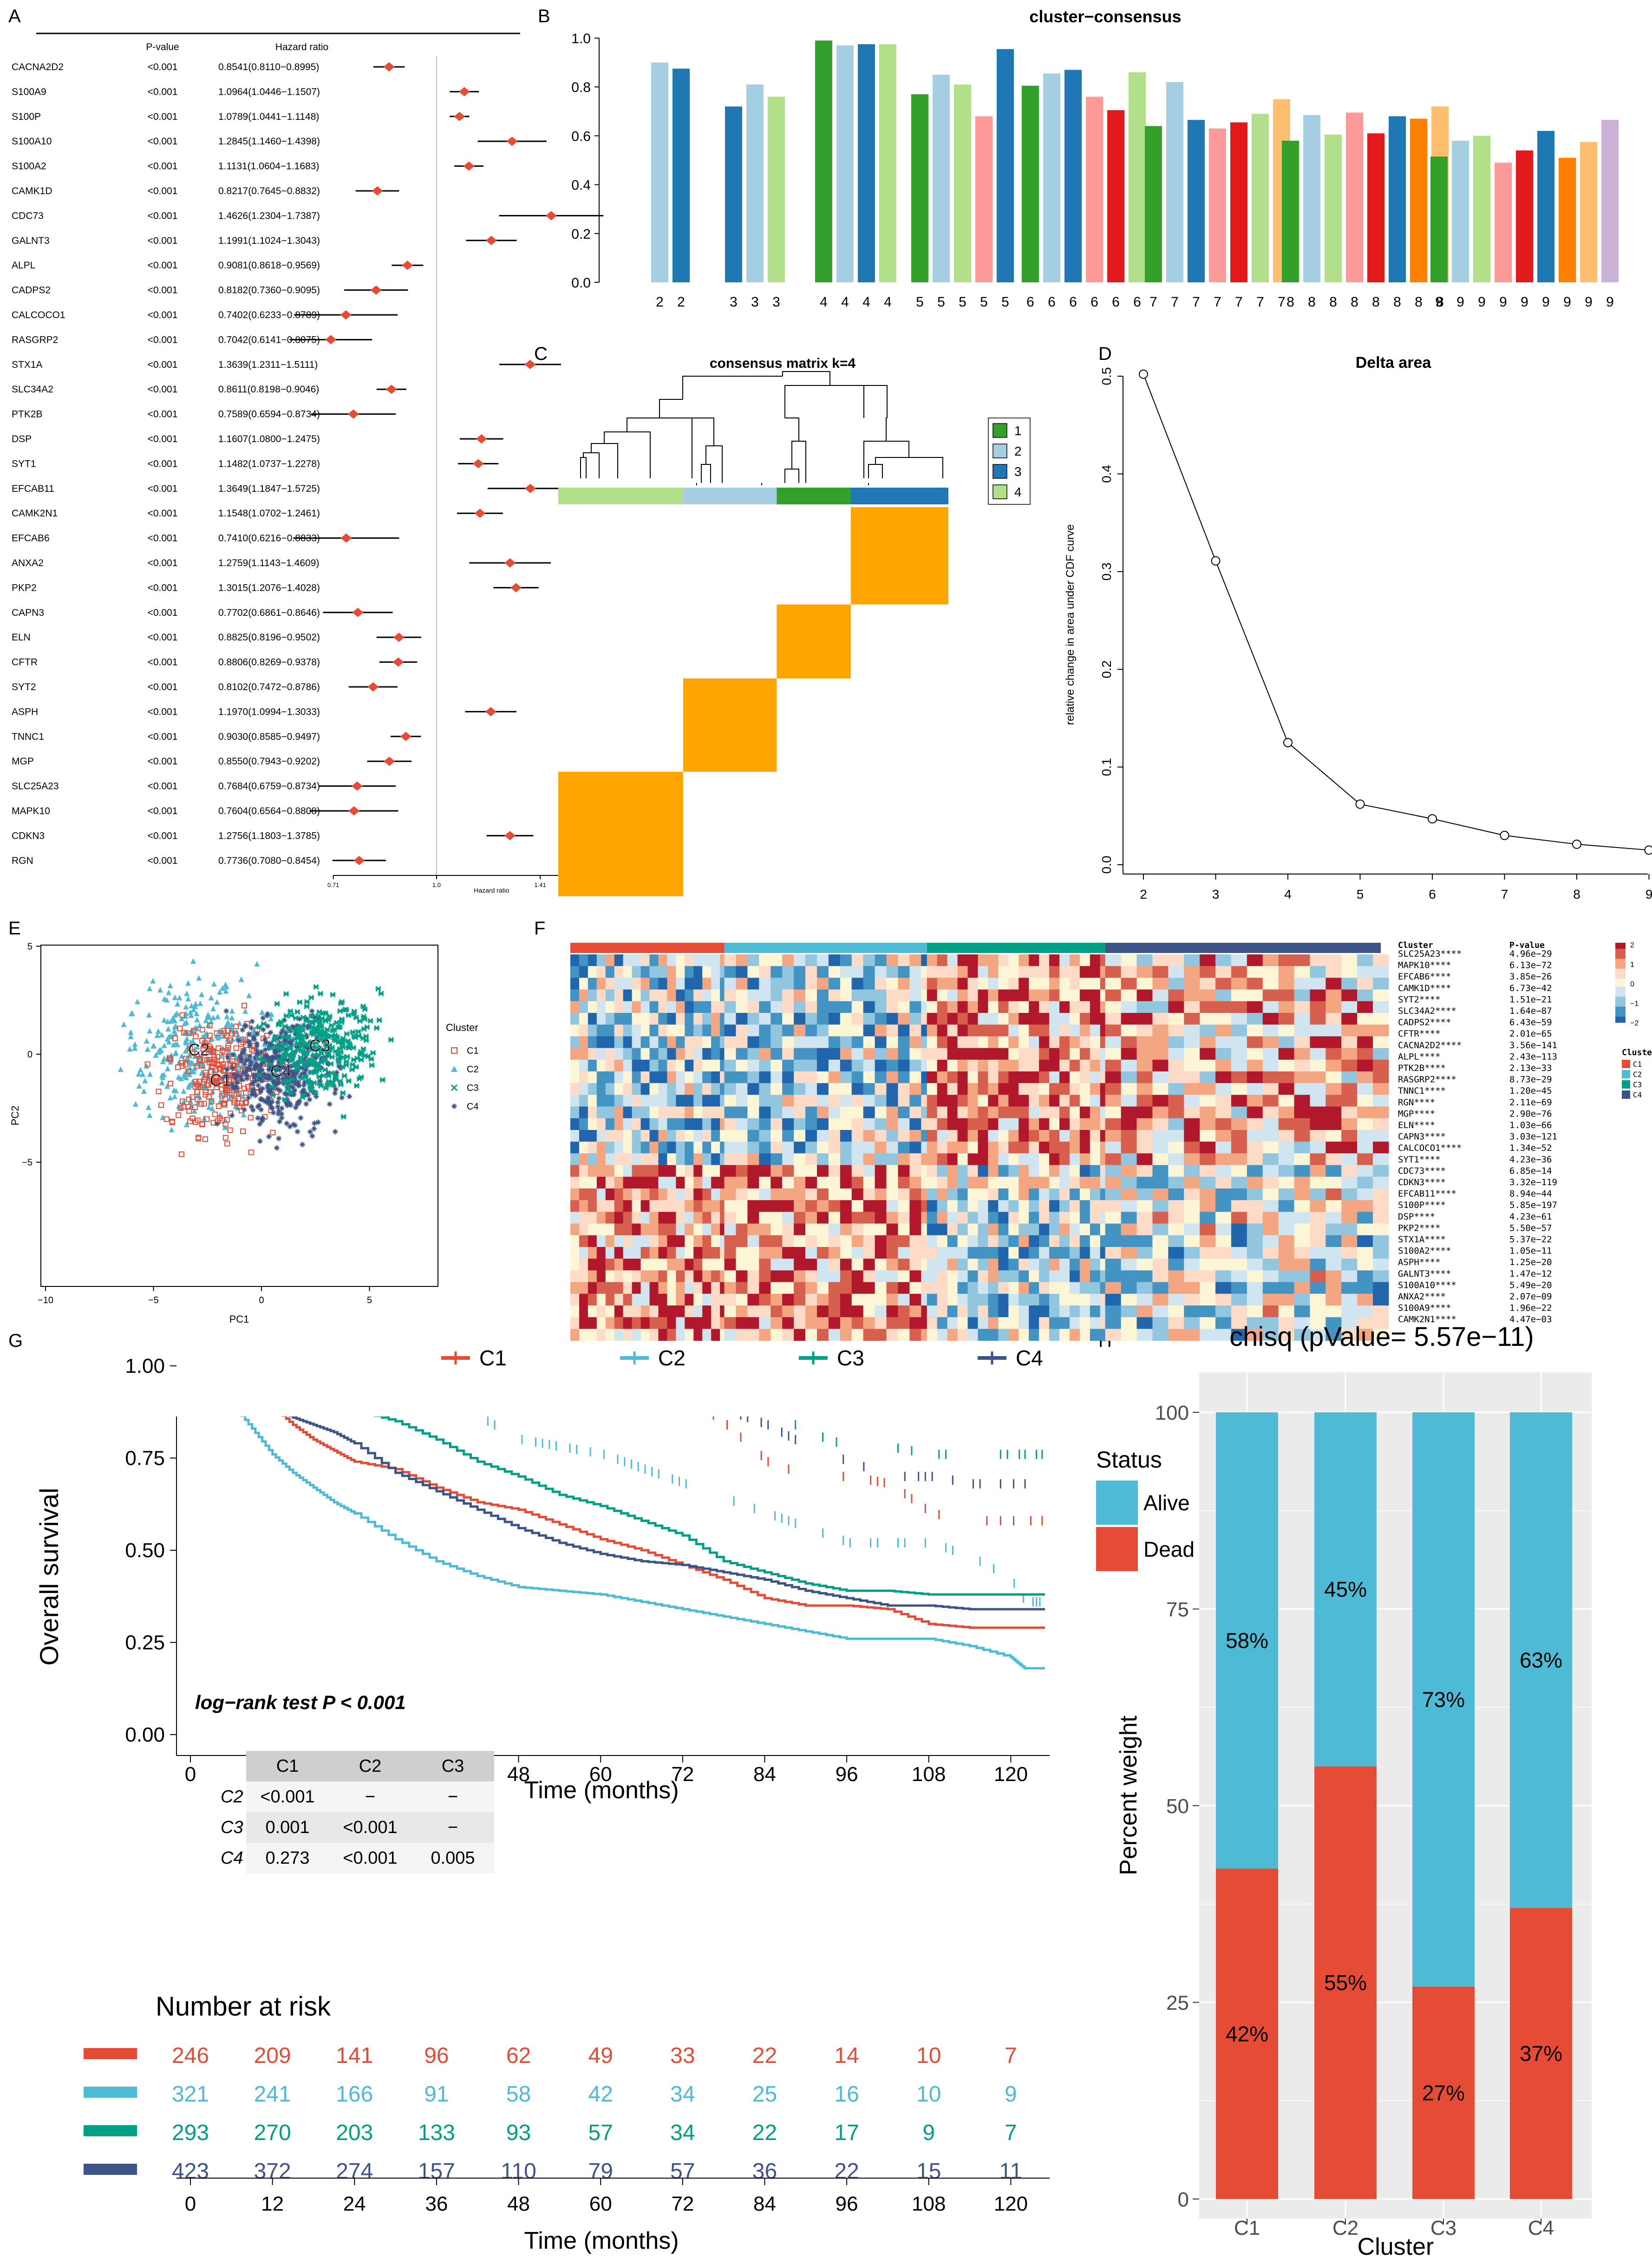 Image resolution: width=1652 pixels, height=2258 pixels. I want to click on risk-xlabel: Time (months), so click(601, 2240).